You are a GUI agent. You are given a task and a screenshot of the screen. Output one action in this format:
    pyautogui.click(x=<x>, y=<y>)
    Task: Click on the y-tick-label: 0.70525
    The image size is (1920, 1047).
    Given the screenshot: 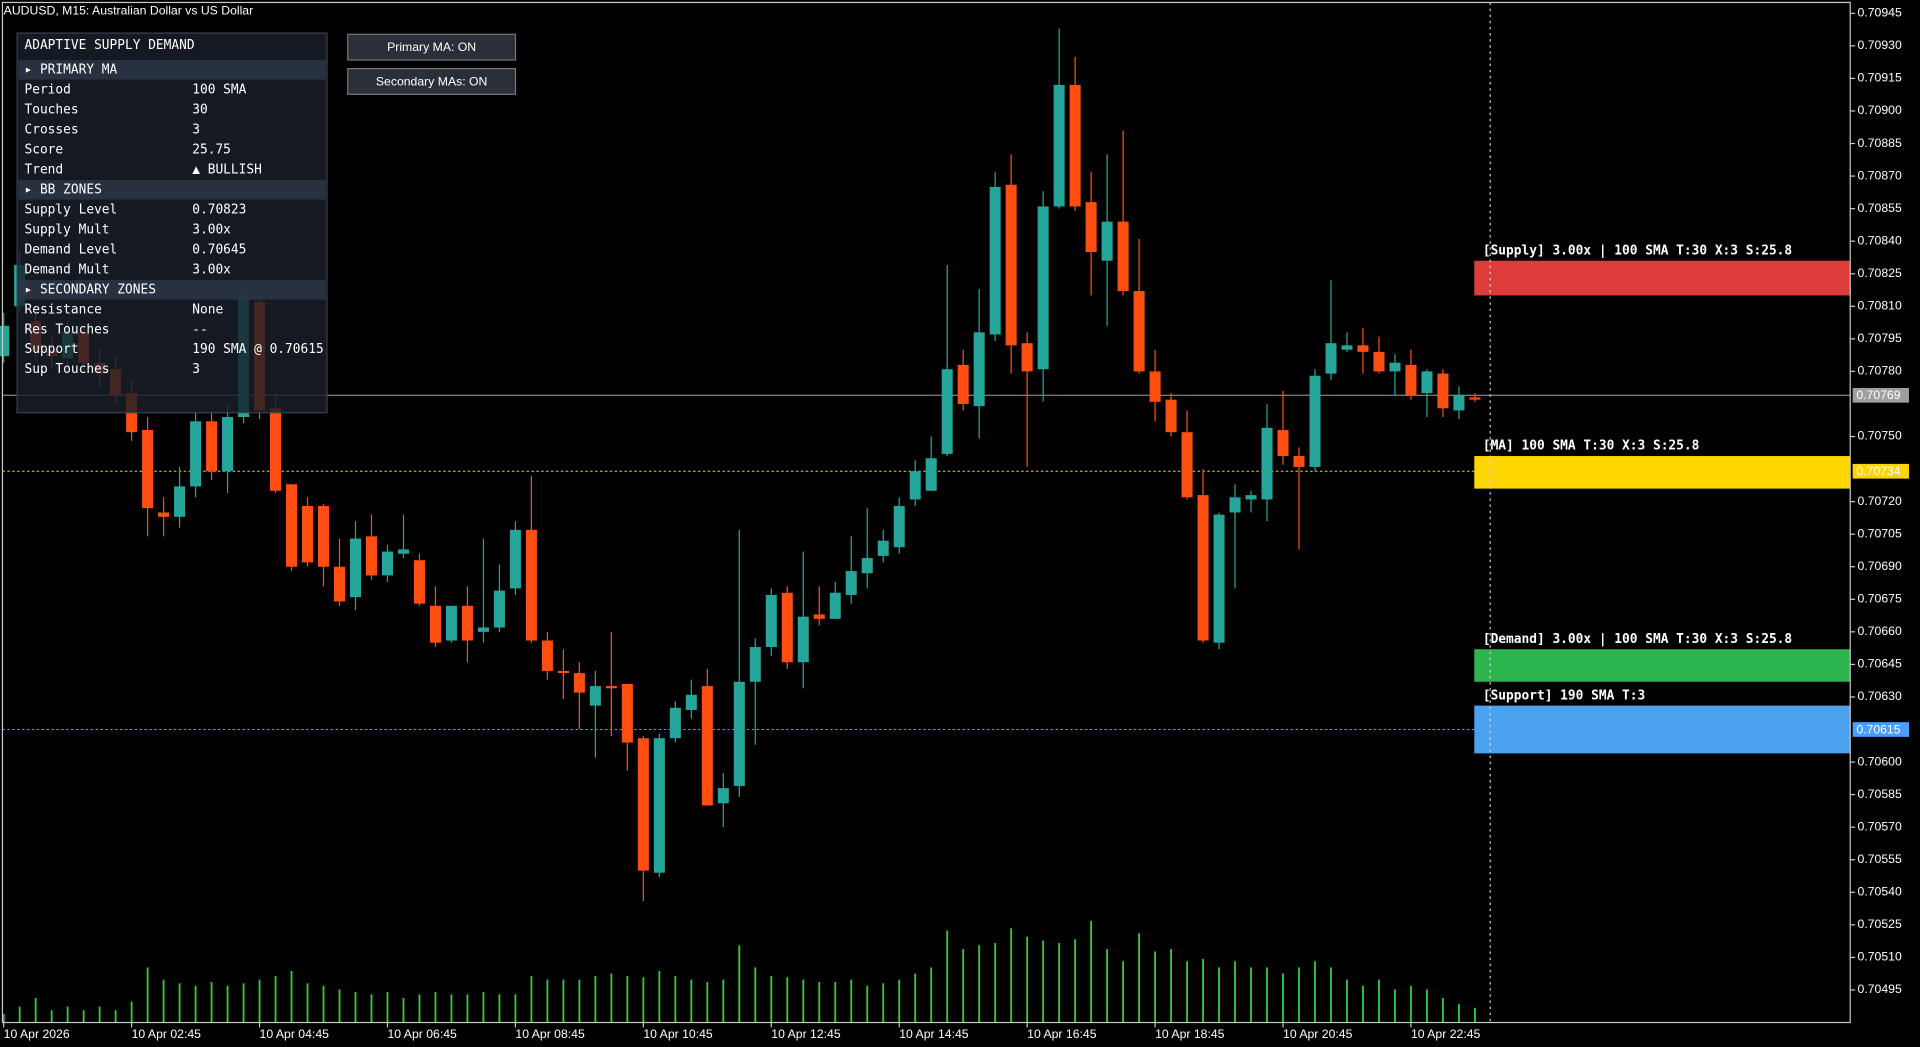 What is the action you would take?
    pyautogui.click(x=1880, y=924)
    